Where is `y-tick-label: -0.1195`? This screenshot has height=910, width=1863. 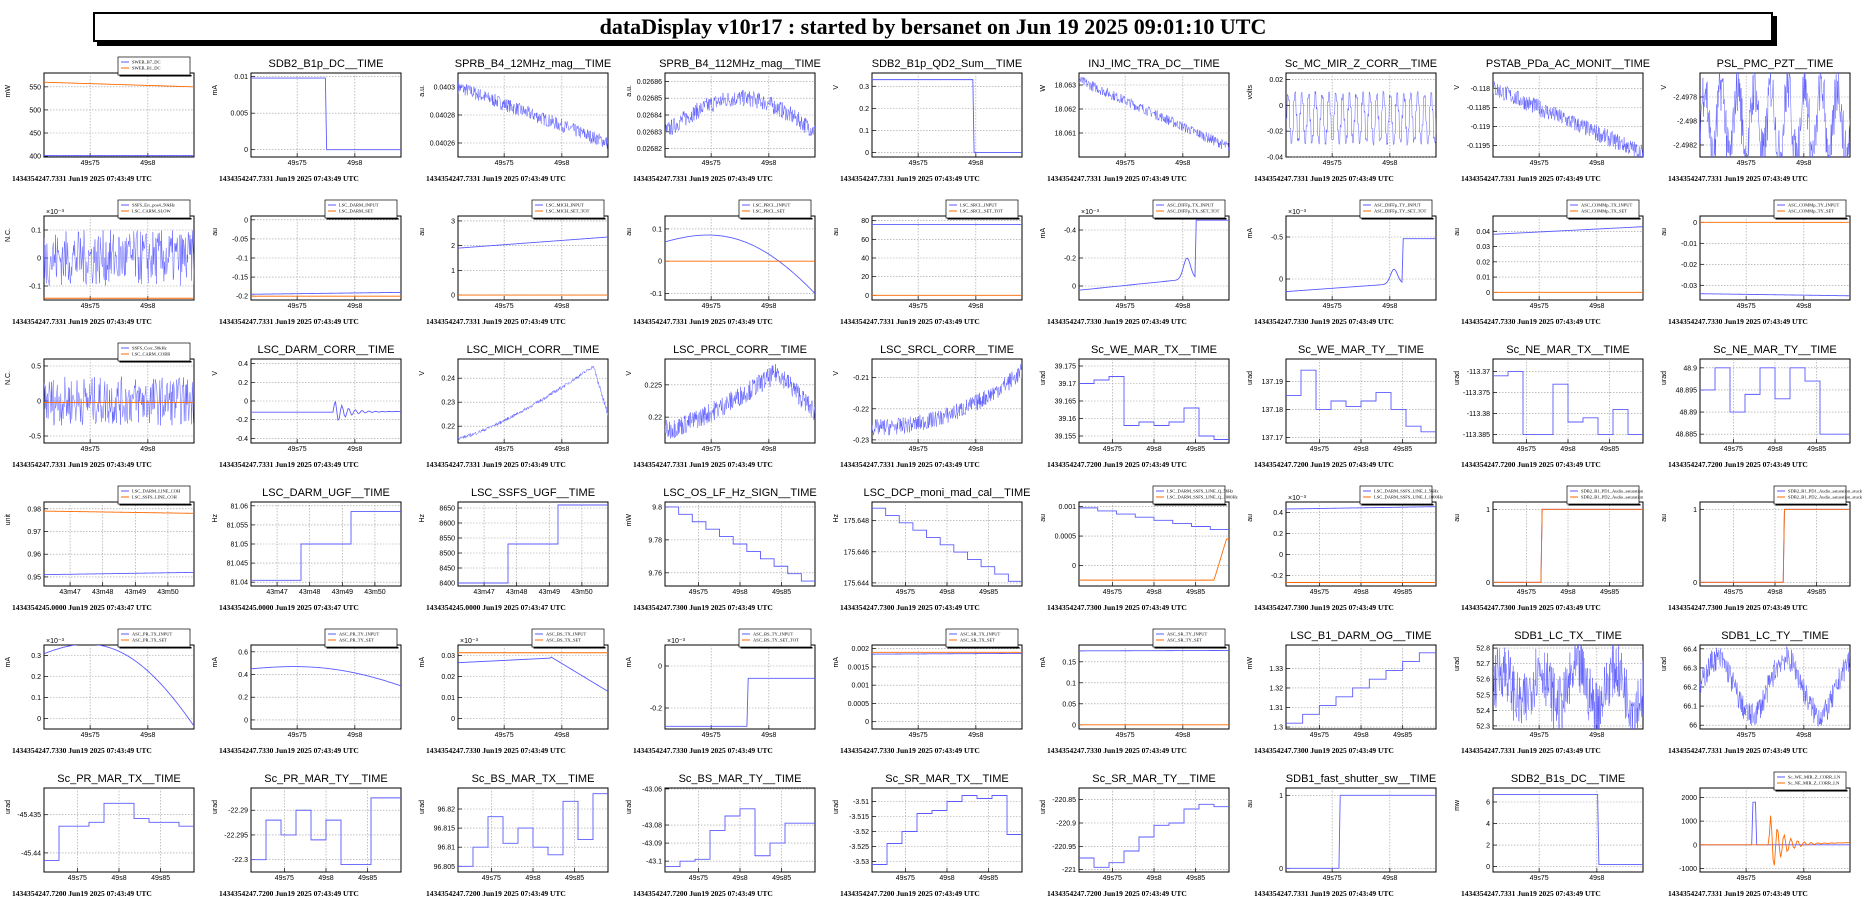
y-tick-label: -0.1195 is located at coordinates (1478, 146).